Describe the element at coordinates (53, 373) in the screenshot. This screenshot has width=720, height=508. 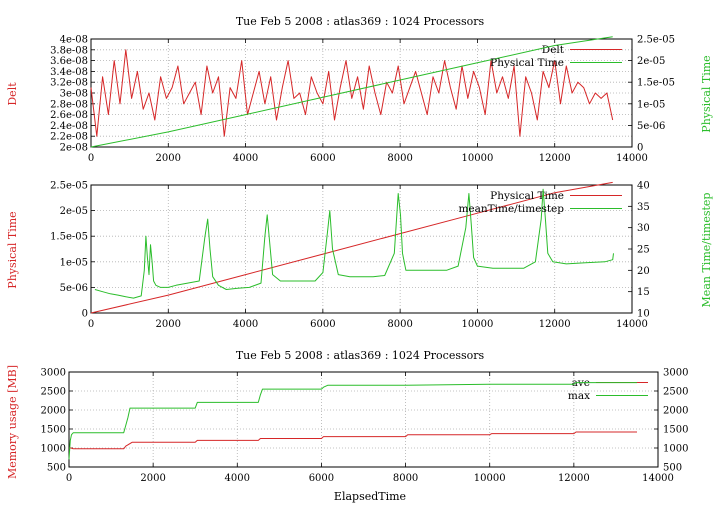
I see `chart3-ytick-label-left: 3000` at that location.